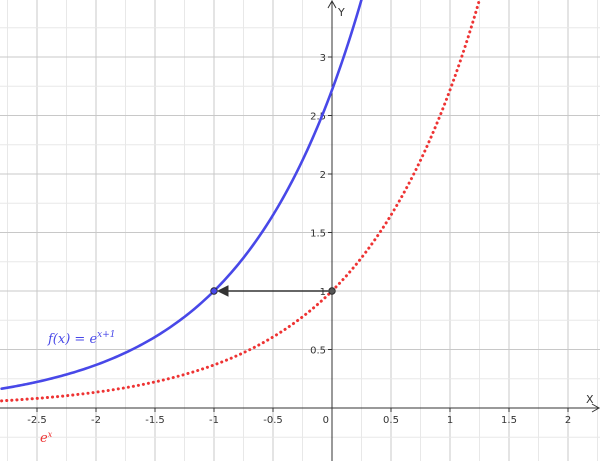  Describe the element at coordinates (106, 335) in the screenshot. I see `curve-label-f-sup: x+1` at that location.